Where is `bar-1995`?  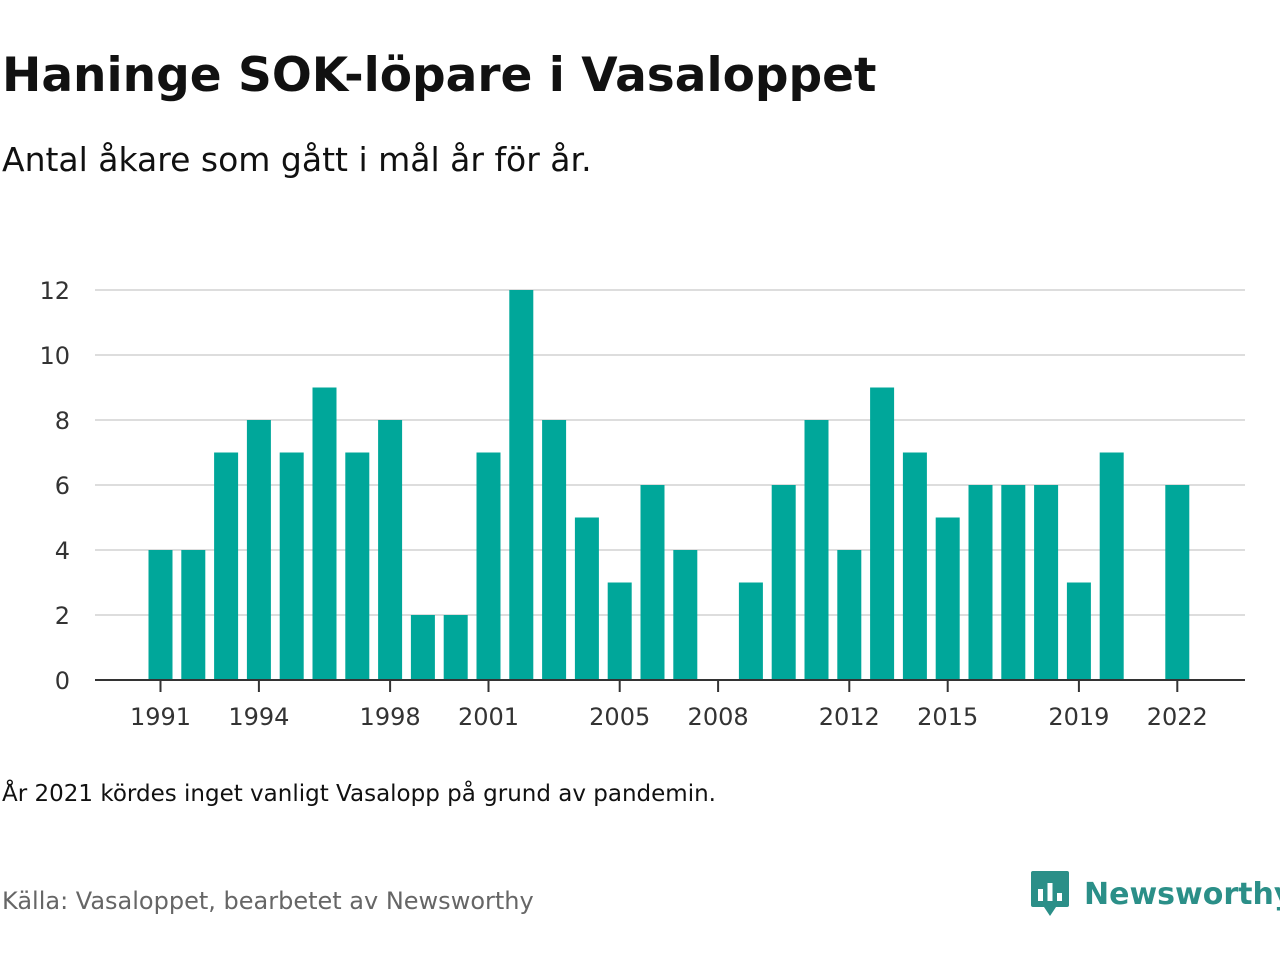 bar-1995 is located at coordinates (291, 566).